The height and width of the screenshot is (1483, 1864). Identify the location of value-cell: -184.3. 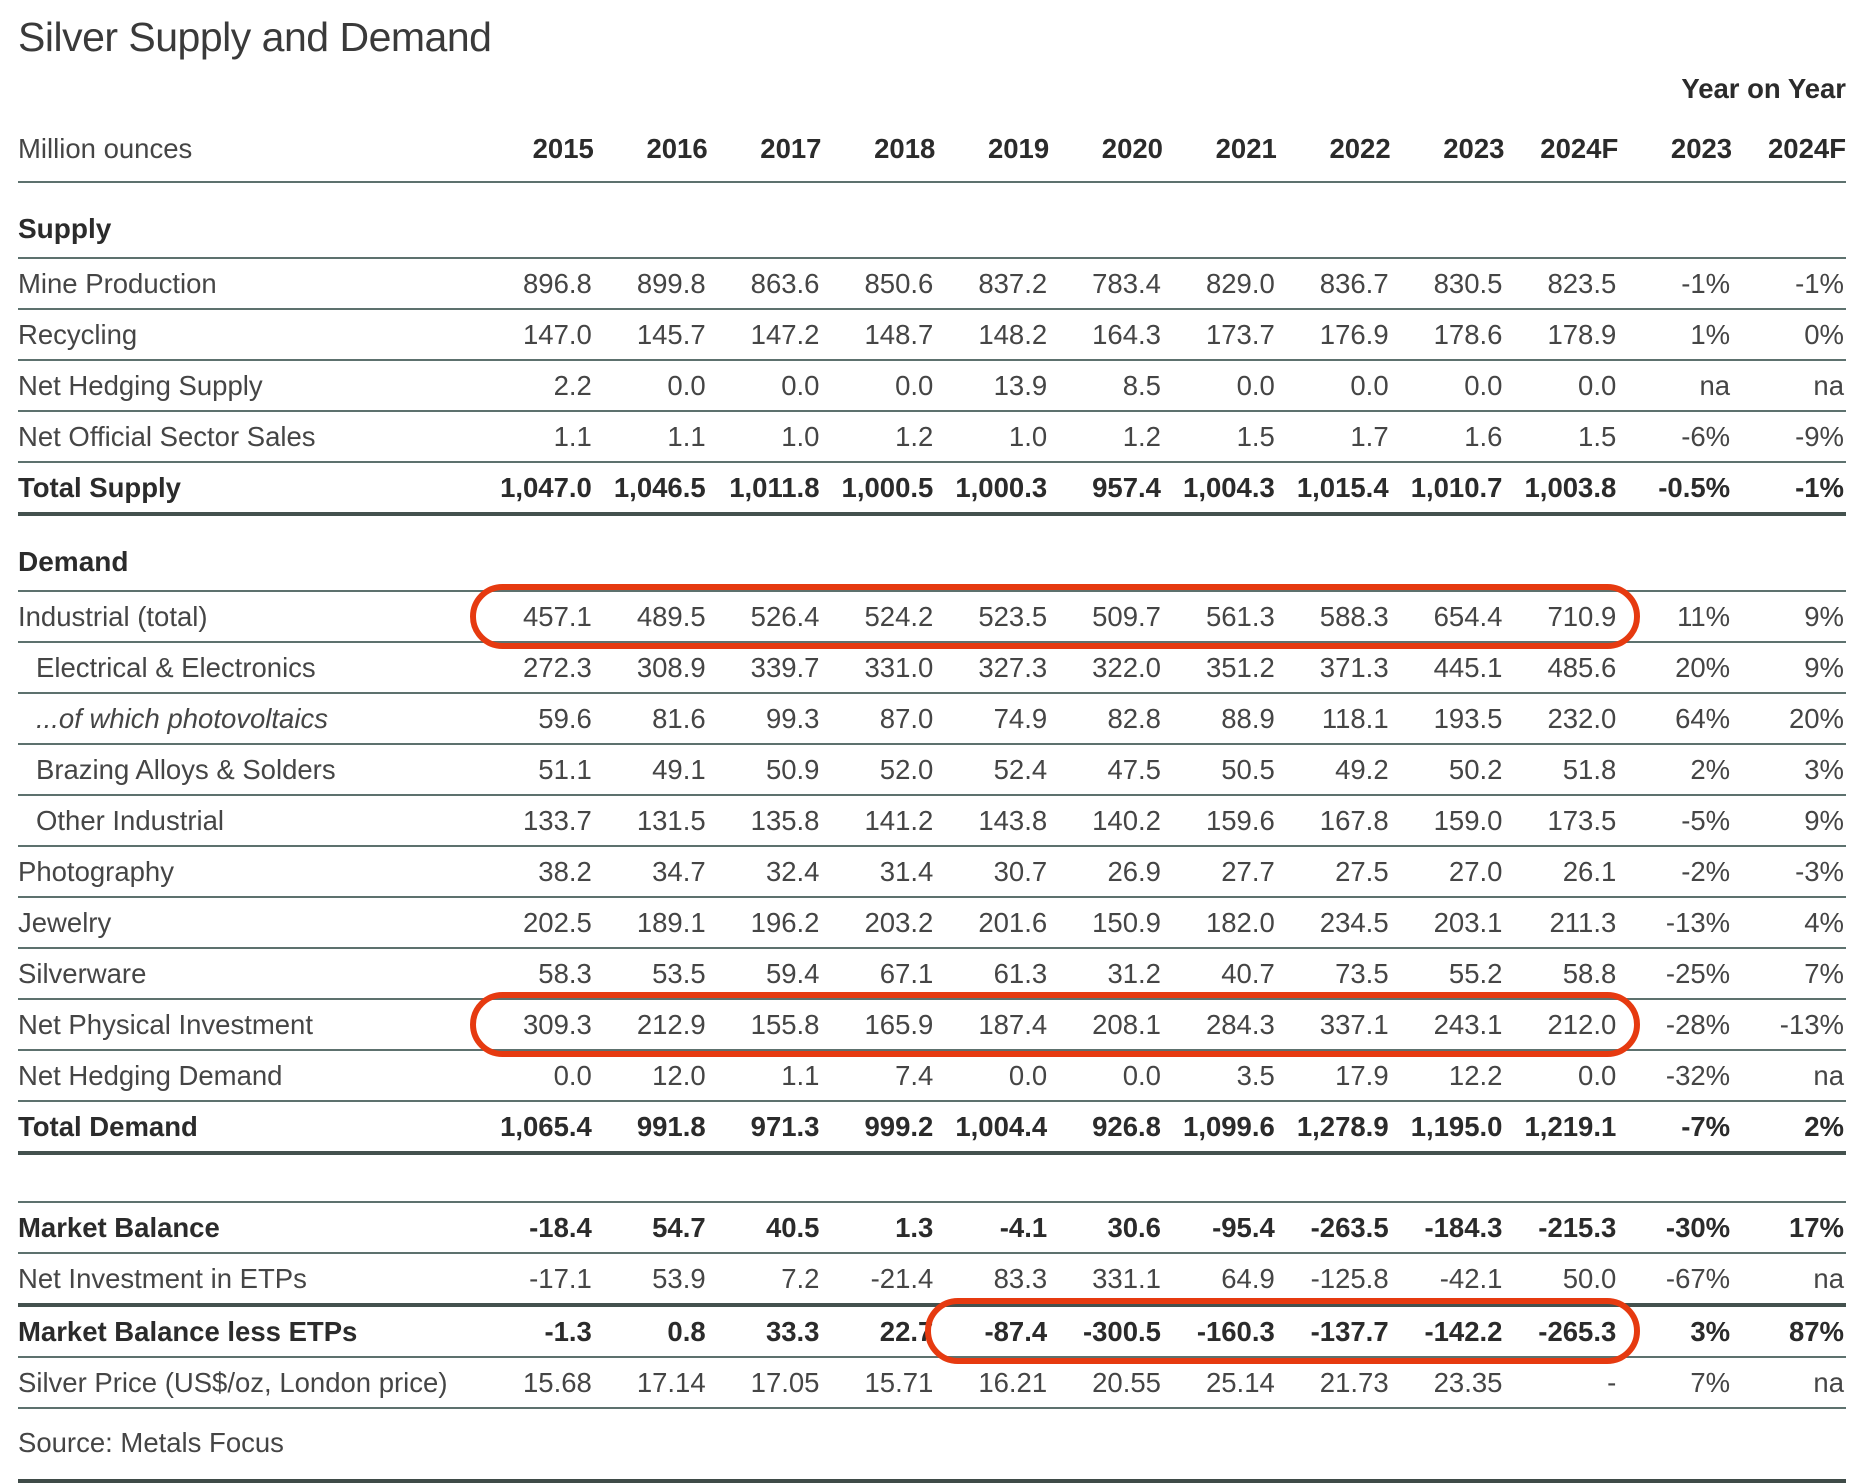
(1447, 1228).